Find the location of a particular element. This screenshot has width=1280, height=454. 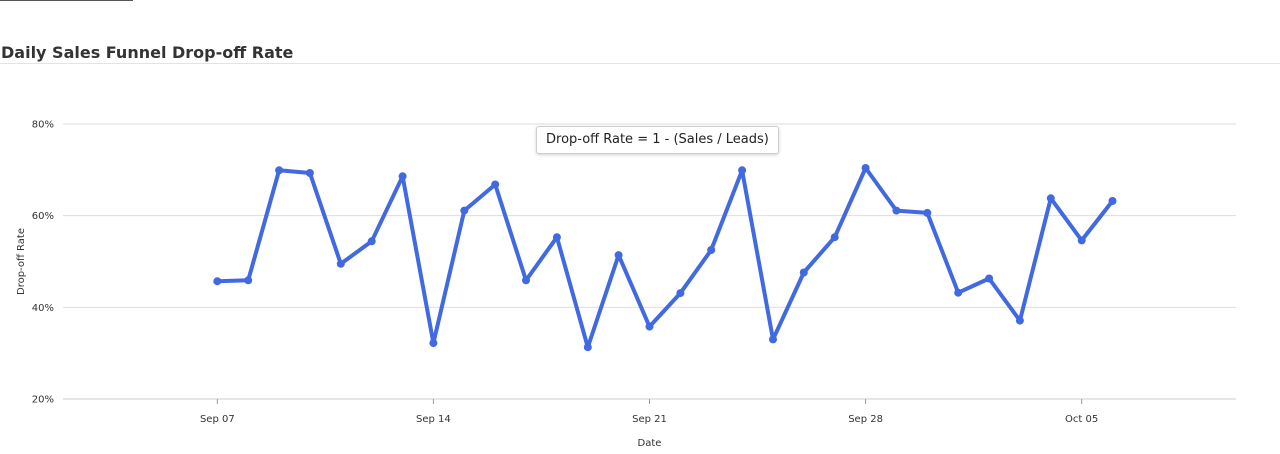

top-divider is located at coordinates (66, 0).